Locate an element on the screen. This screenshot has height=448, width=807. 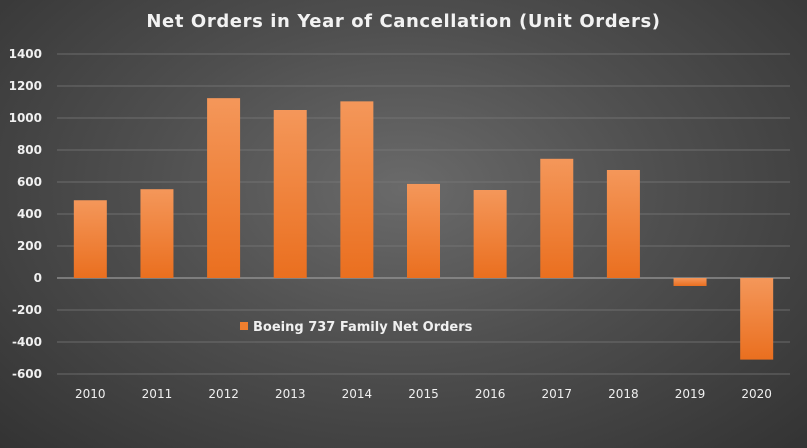
legend-swatch is located at coordinates (244, 326).